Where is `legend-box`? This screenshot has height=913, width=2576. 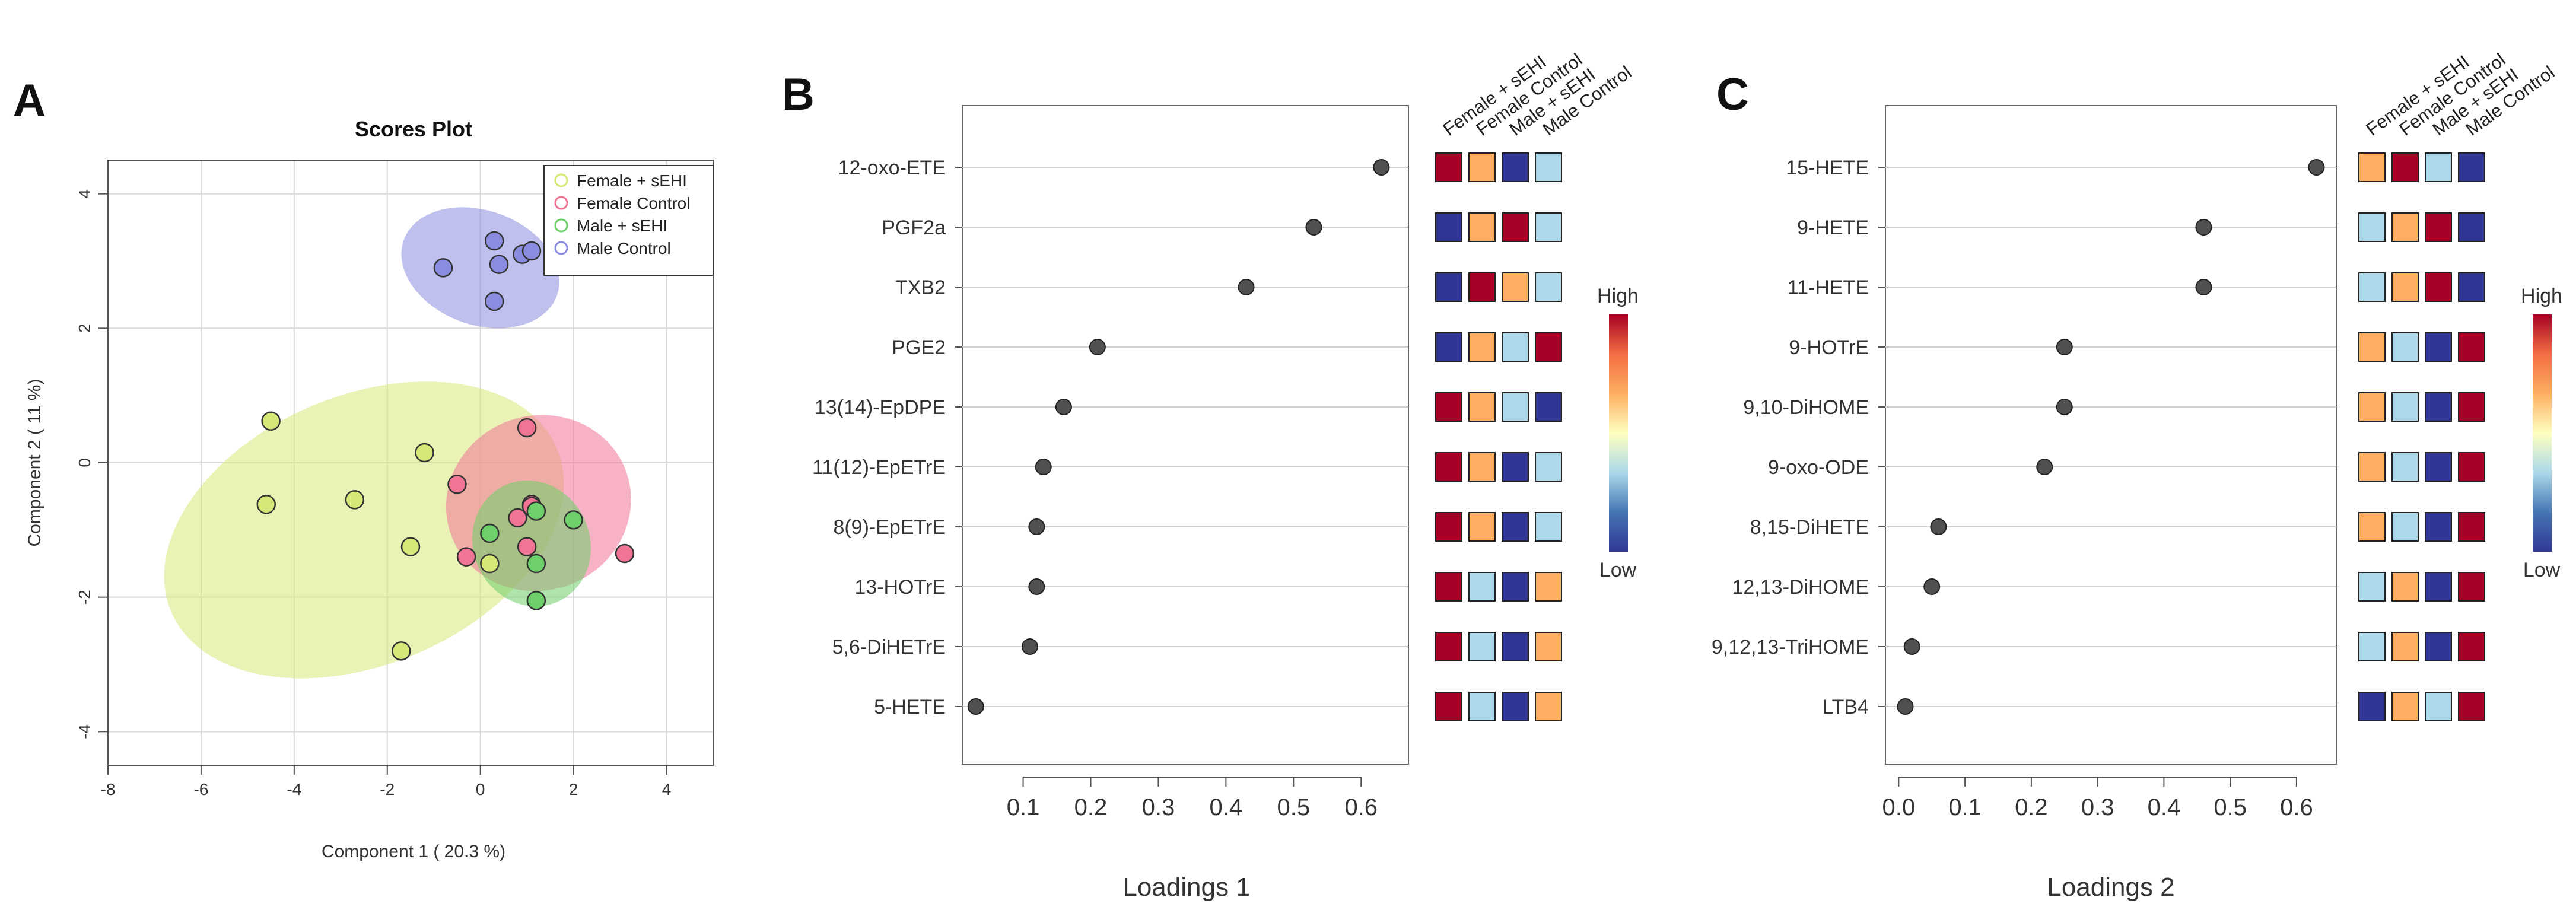
legend-box is located at coordinates (628, 221).